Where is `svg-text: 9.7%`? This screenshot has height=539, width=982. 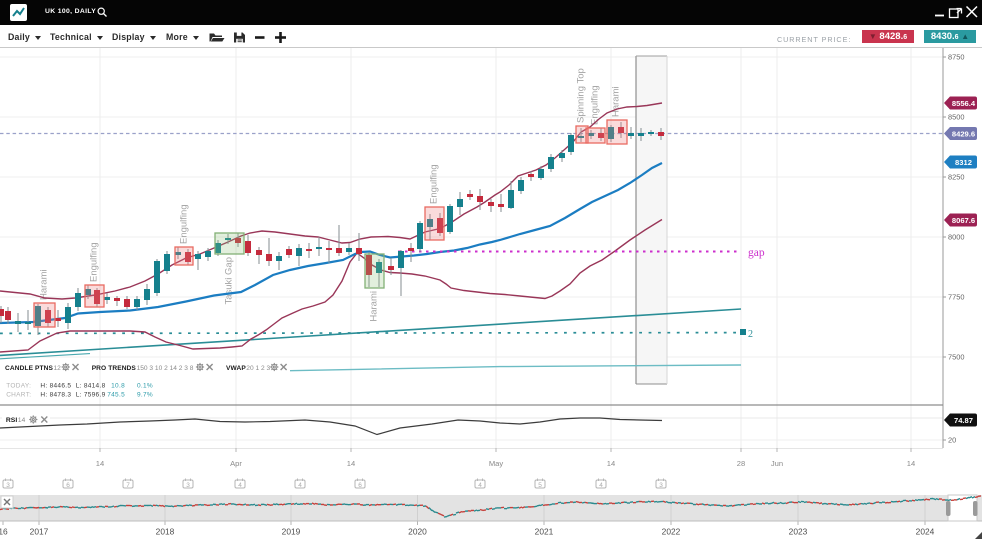 svg-text: 9.7% is located at coordinates (145, 395).